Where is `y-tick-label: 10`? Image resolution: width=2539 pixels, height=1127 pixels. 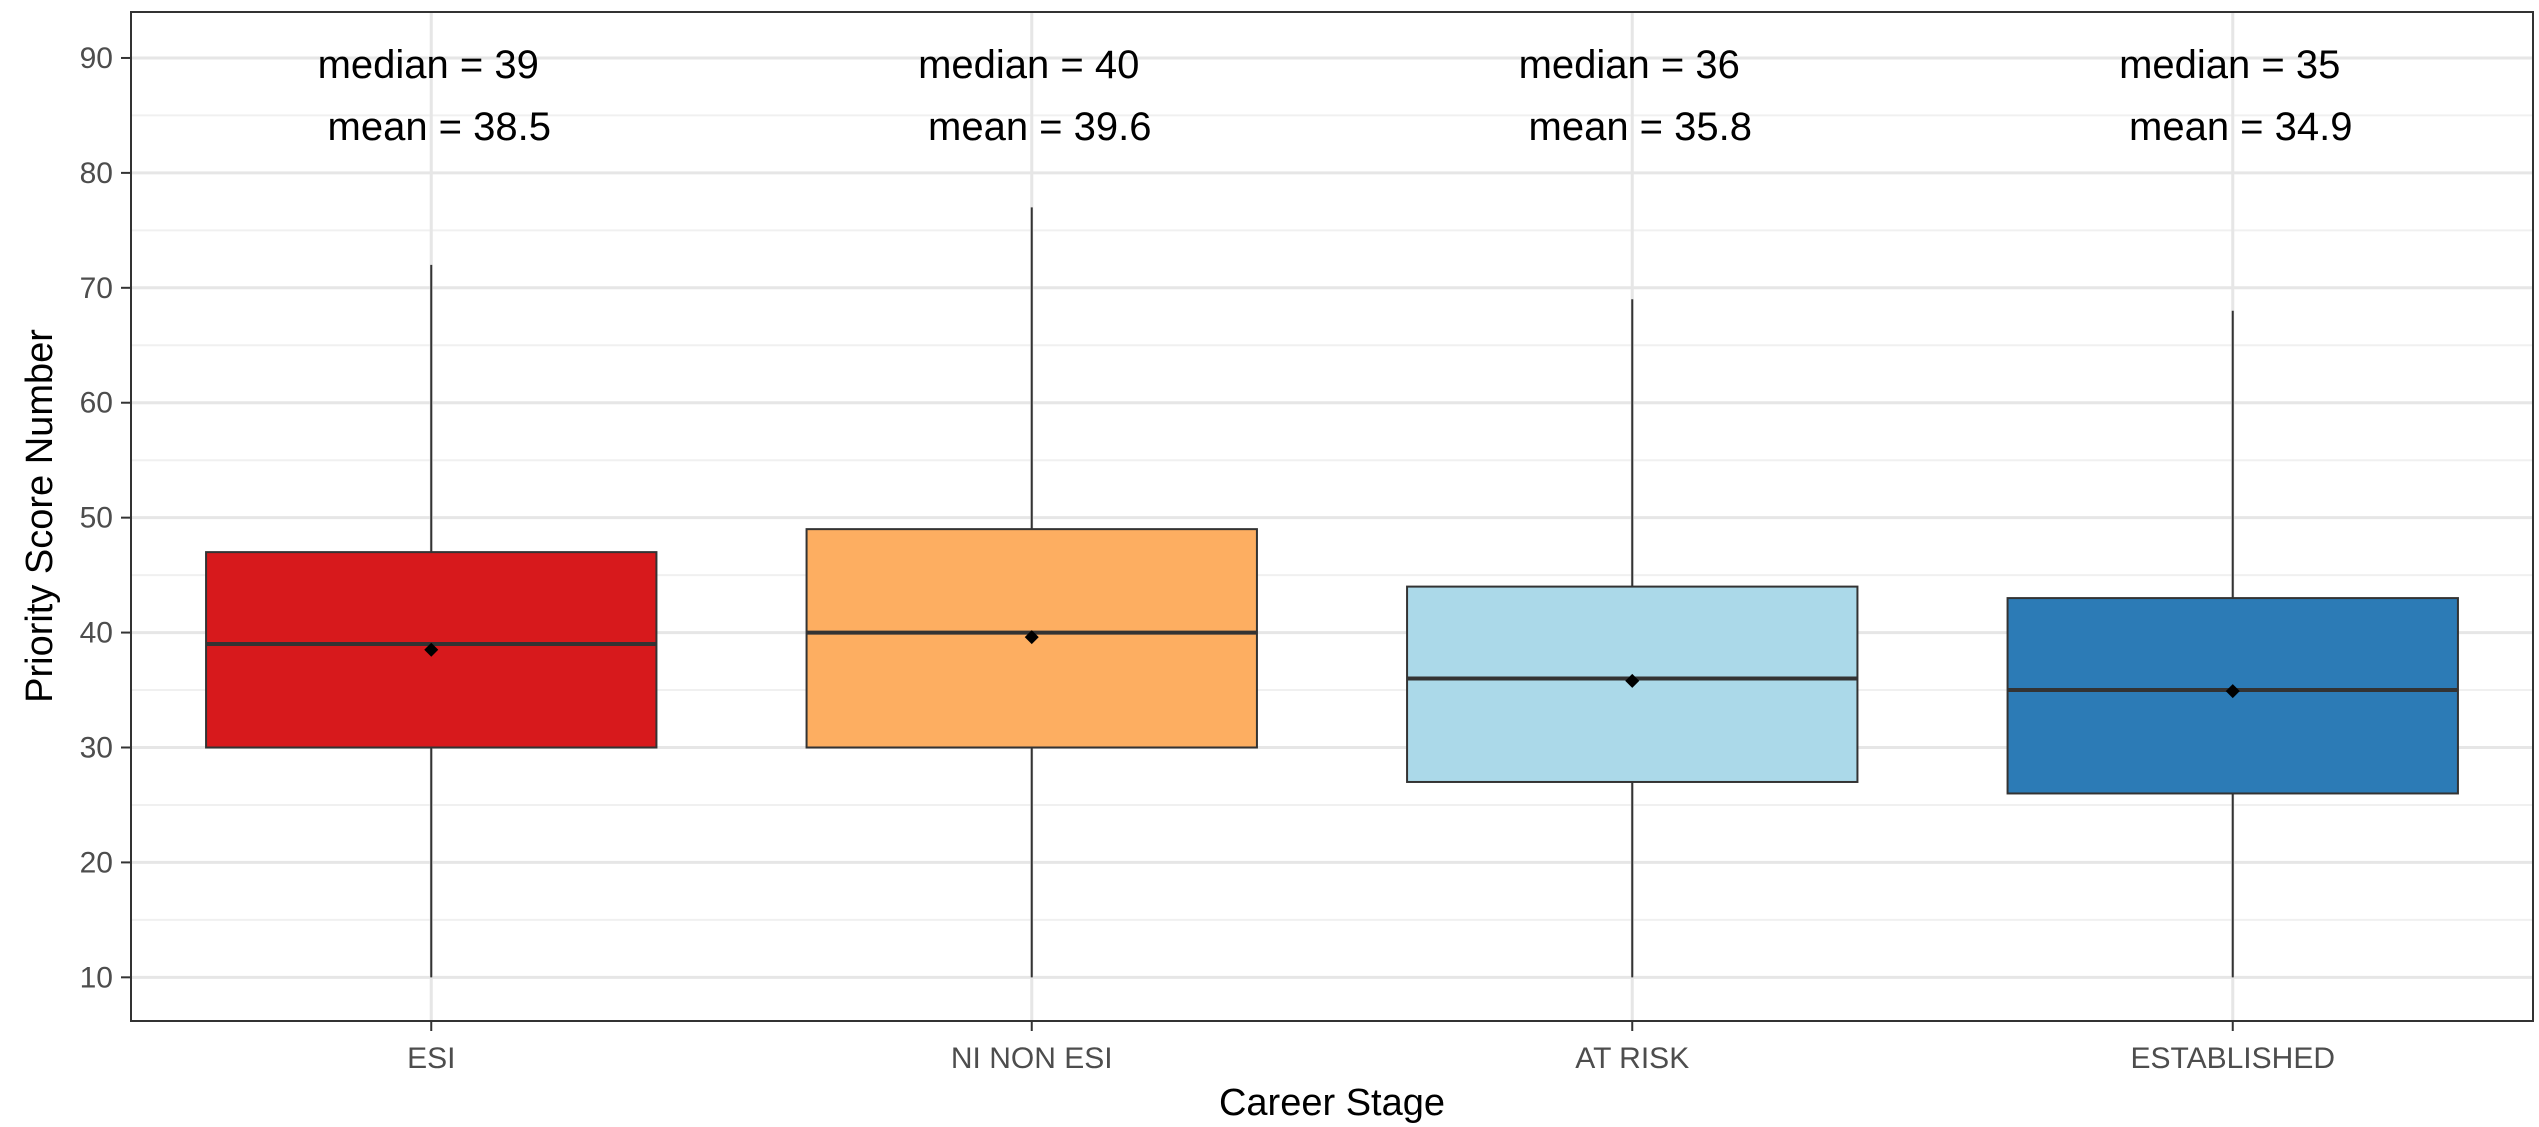
y-tick-label: 10 is located at coordinates (96, 977).